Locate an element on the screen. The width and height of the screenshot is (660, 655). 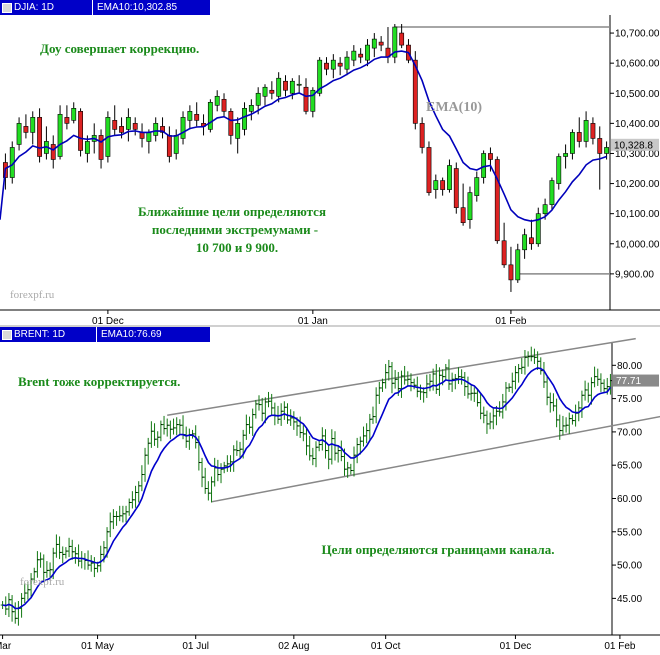
y-tick-label: 10,400.00 is located at coordinates (637, 124).